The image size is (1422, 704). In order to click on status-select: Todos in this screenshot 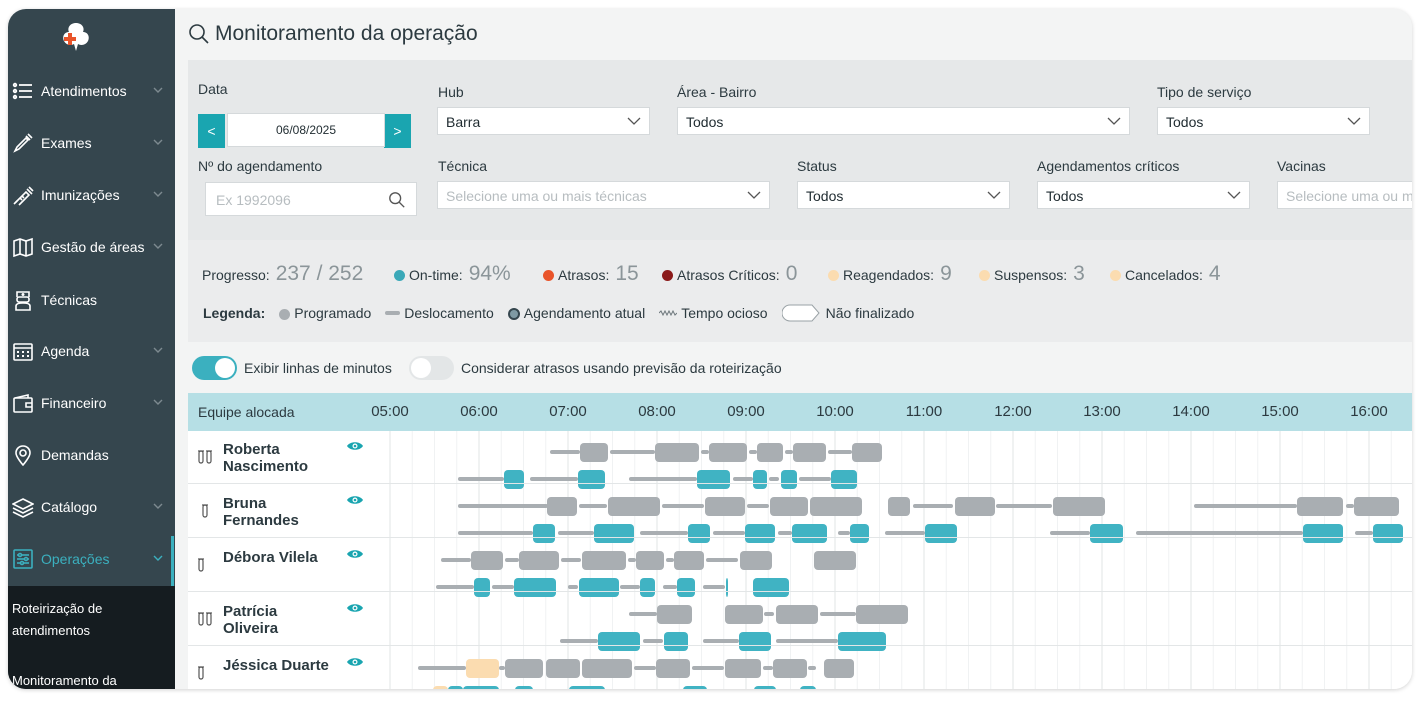, I will do `click(903, 195)`.